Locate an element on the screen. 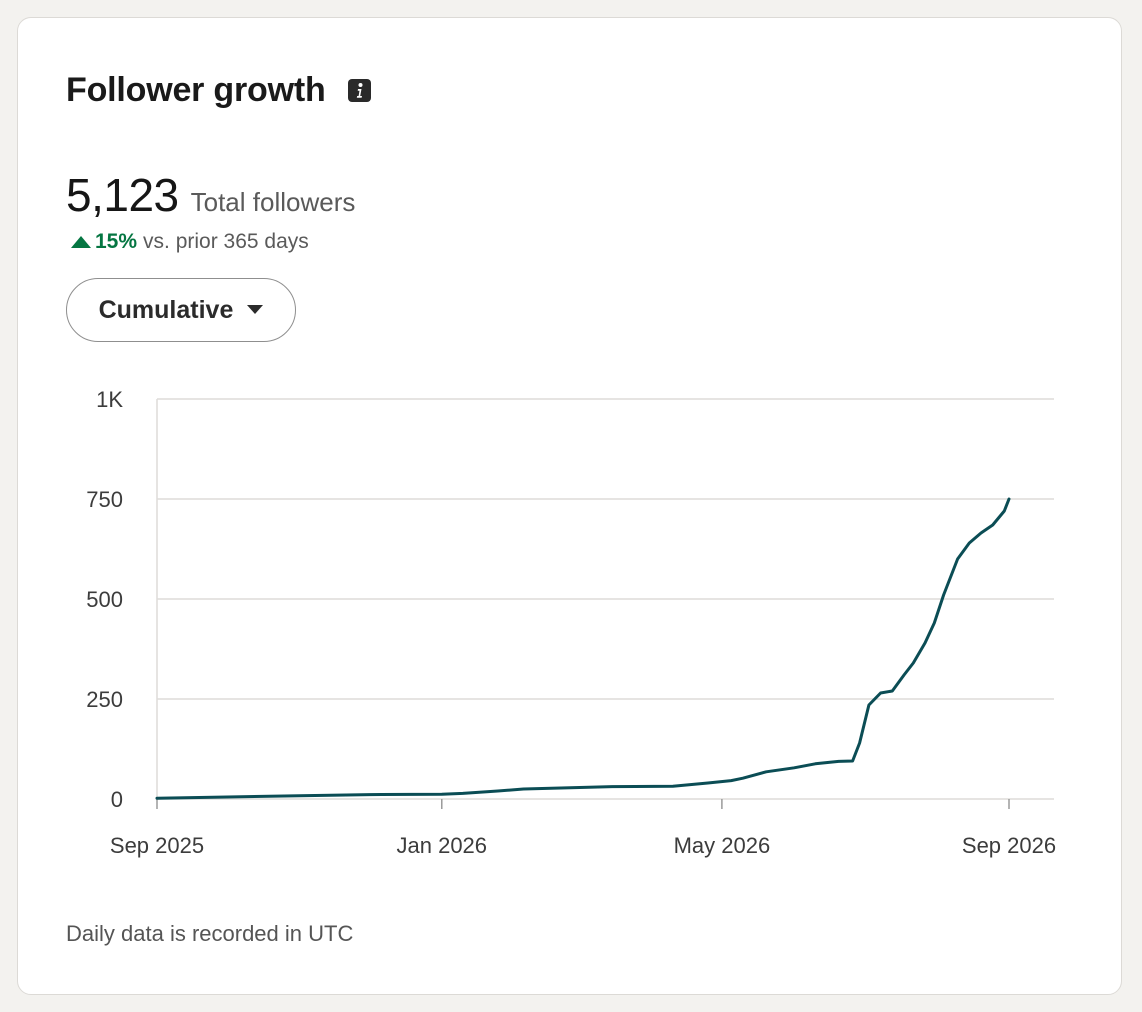 Image resolution: width=1142 pixels, height=1012 pixels. y-tick-label: 250 is located at coordinates (104, 699).